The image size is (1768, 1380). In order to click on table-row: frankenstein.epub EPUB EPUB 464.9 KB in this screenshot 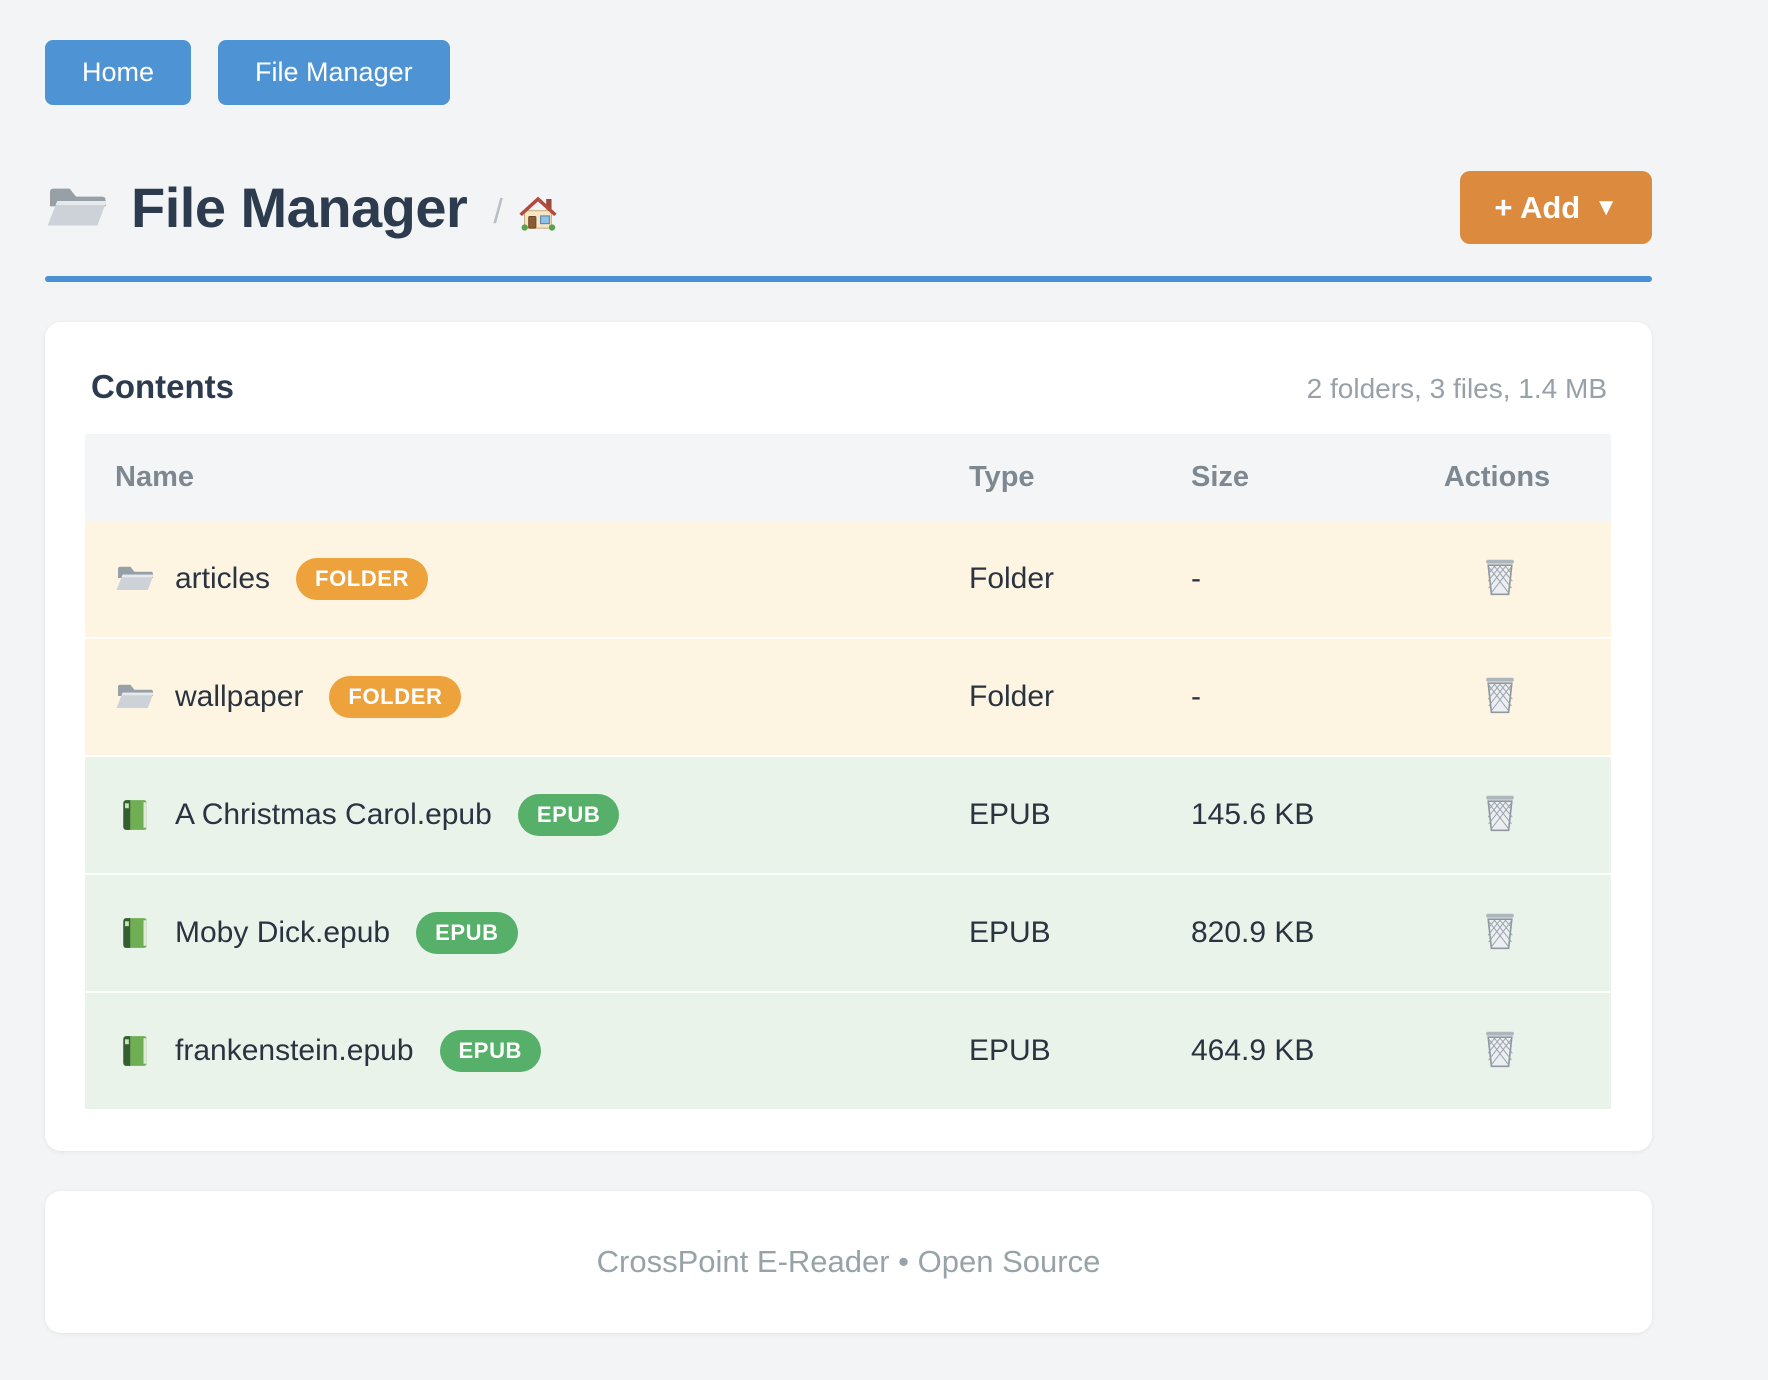, I will do `click(848, 1050)`.